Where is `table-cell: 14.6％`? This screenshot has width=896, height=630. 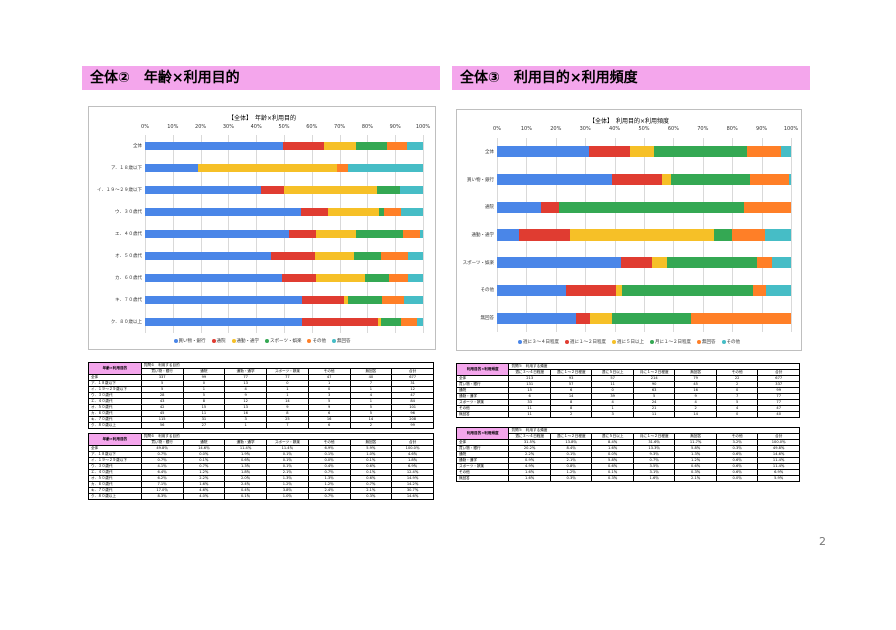
table-cell: 14.6％ is located at coordinates (412, 496).